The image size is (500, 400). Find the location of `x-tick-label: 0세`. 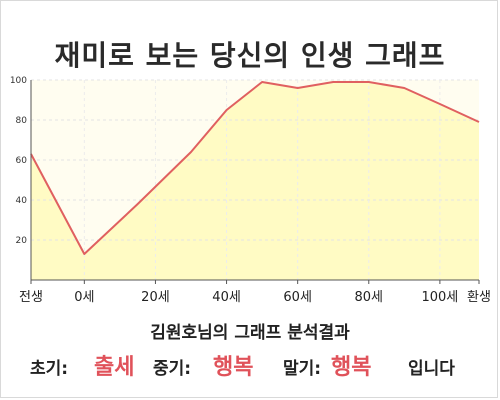

x-tick-label: 0세 is located at coordinates (84, 297).